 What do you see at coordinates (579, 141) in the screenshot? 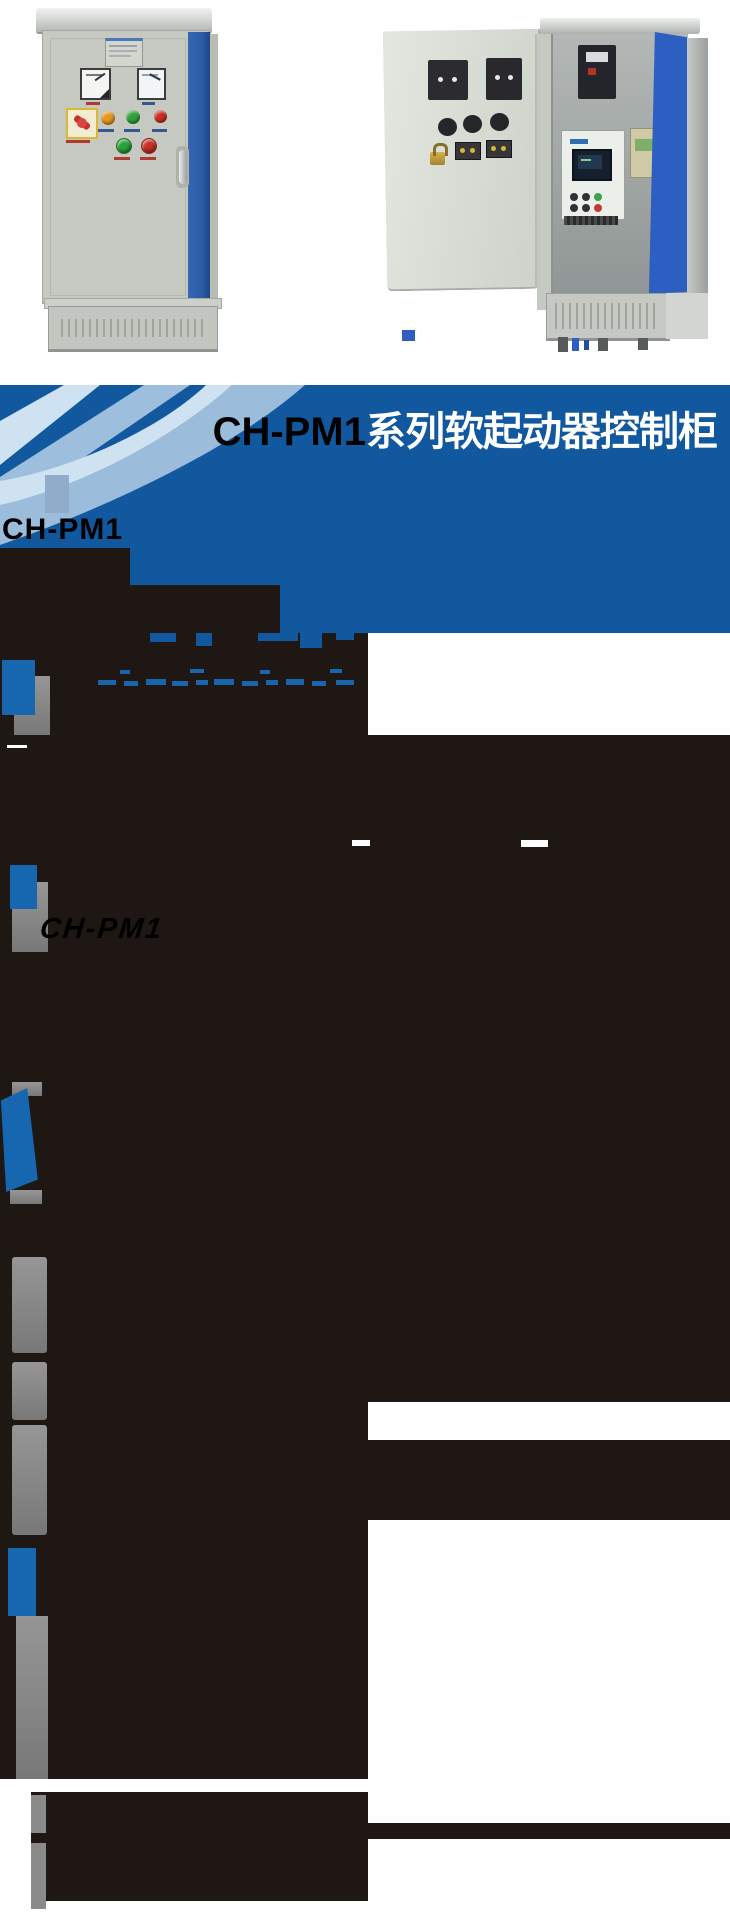
I see `starter-logo` at bounding box center [579, 141].